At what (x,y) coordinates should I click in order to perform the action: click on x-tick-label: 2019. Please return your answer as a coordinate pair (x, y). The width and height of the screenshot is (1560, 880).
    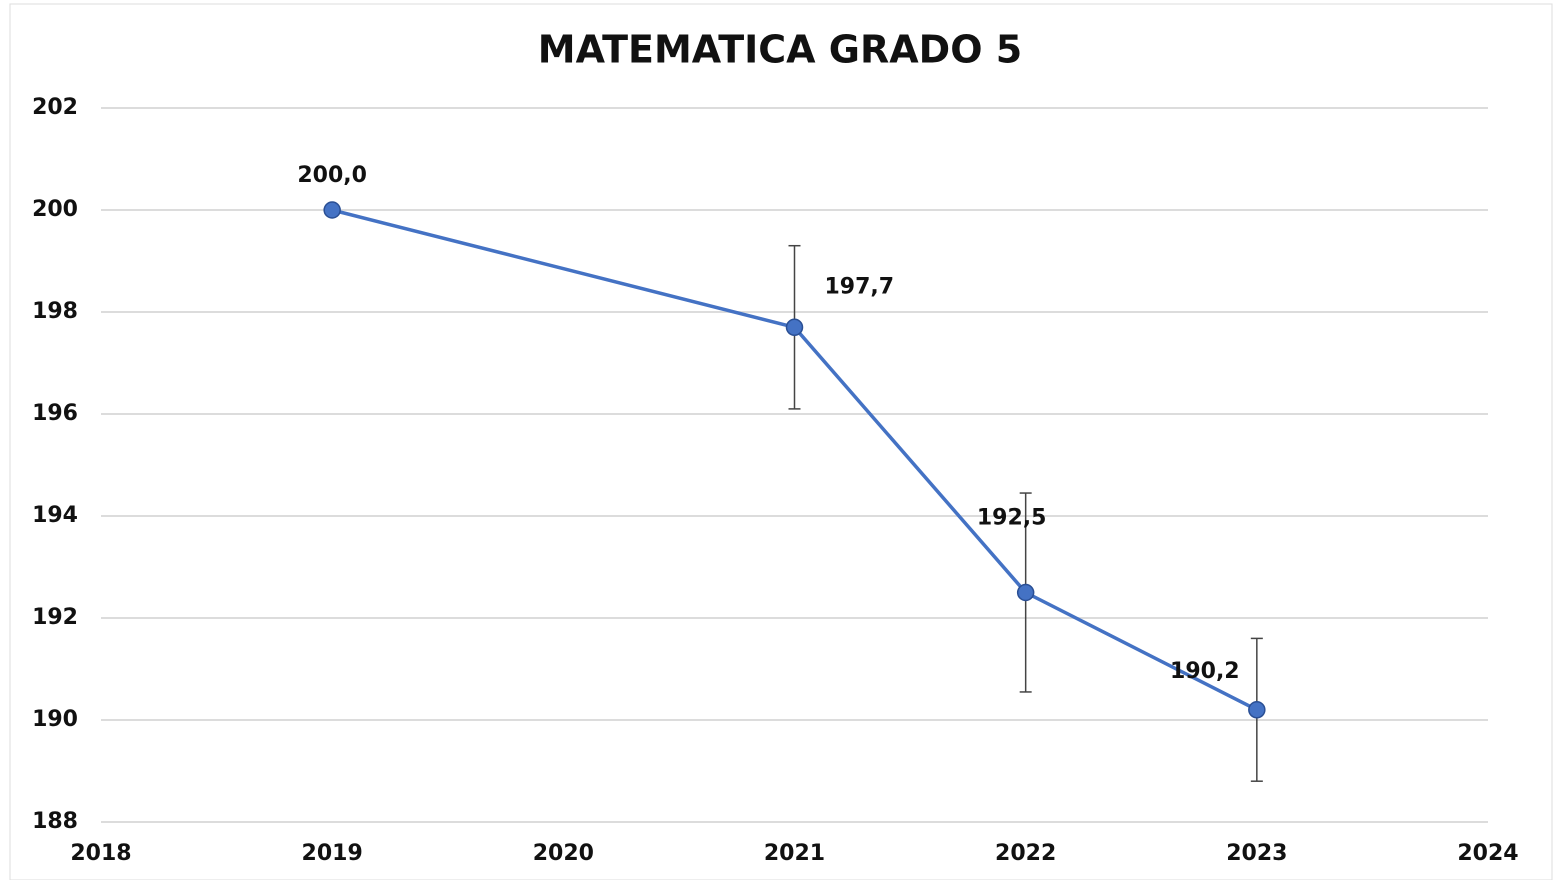
    Looking at the image, I should click on (332, 853).